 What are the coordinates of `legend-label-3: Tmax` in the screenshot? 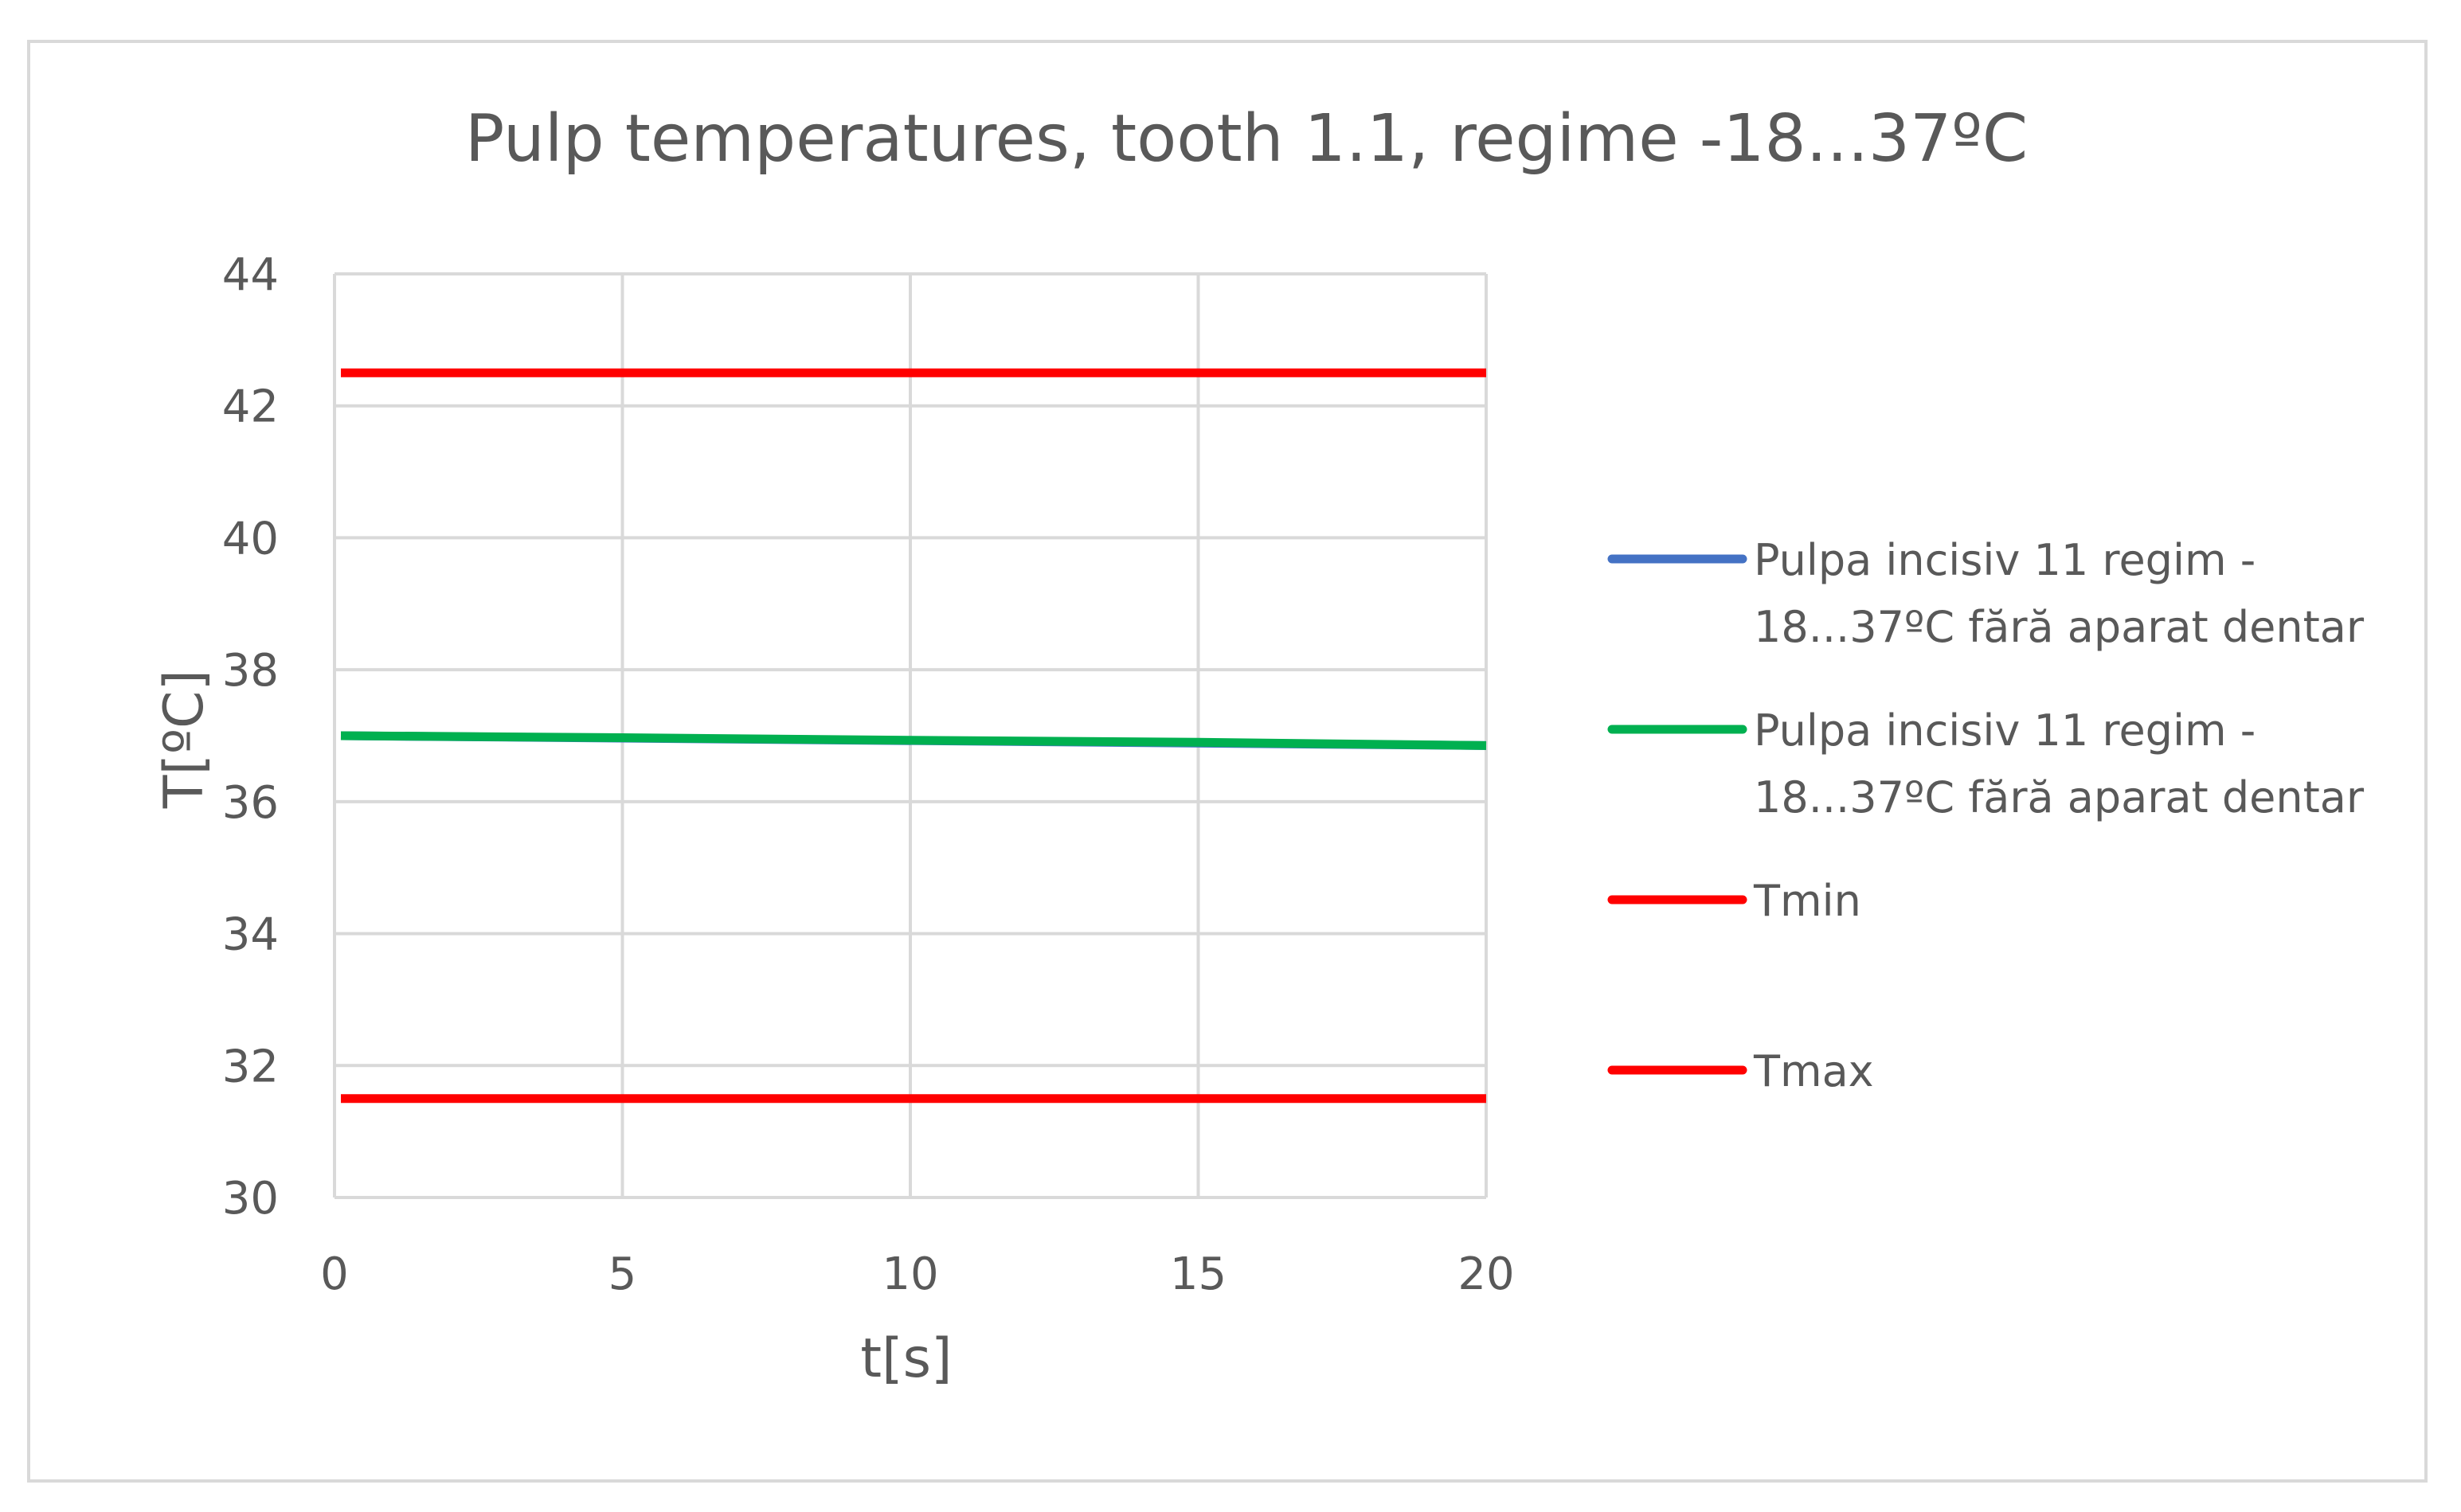 It's located at (1813, 1071).